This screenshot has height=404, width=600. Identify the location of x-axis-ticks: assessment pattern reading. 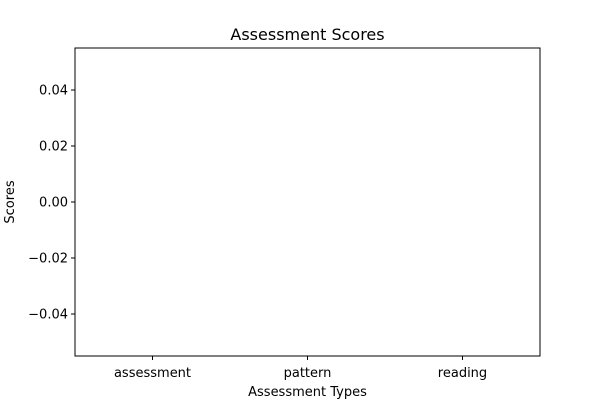
(300, 368).